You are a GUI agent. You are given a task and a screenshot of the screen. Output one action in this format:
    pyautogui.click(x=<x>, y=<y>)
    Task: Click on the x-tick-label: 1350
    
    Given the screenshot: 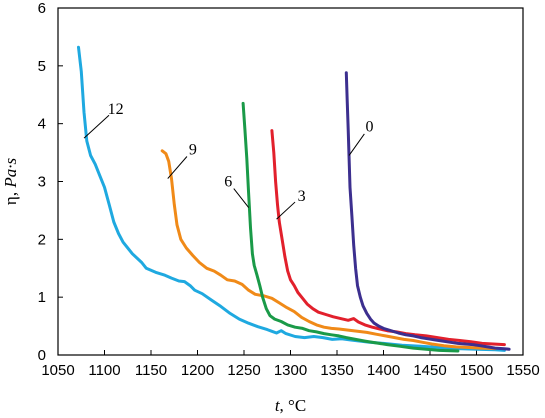 What is the action you would take?
    pyautogui.click(x=336, y=370)
    